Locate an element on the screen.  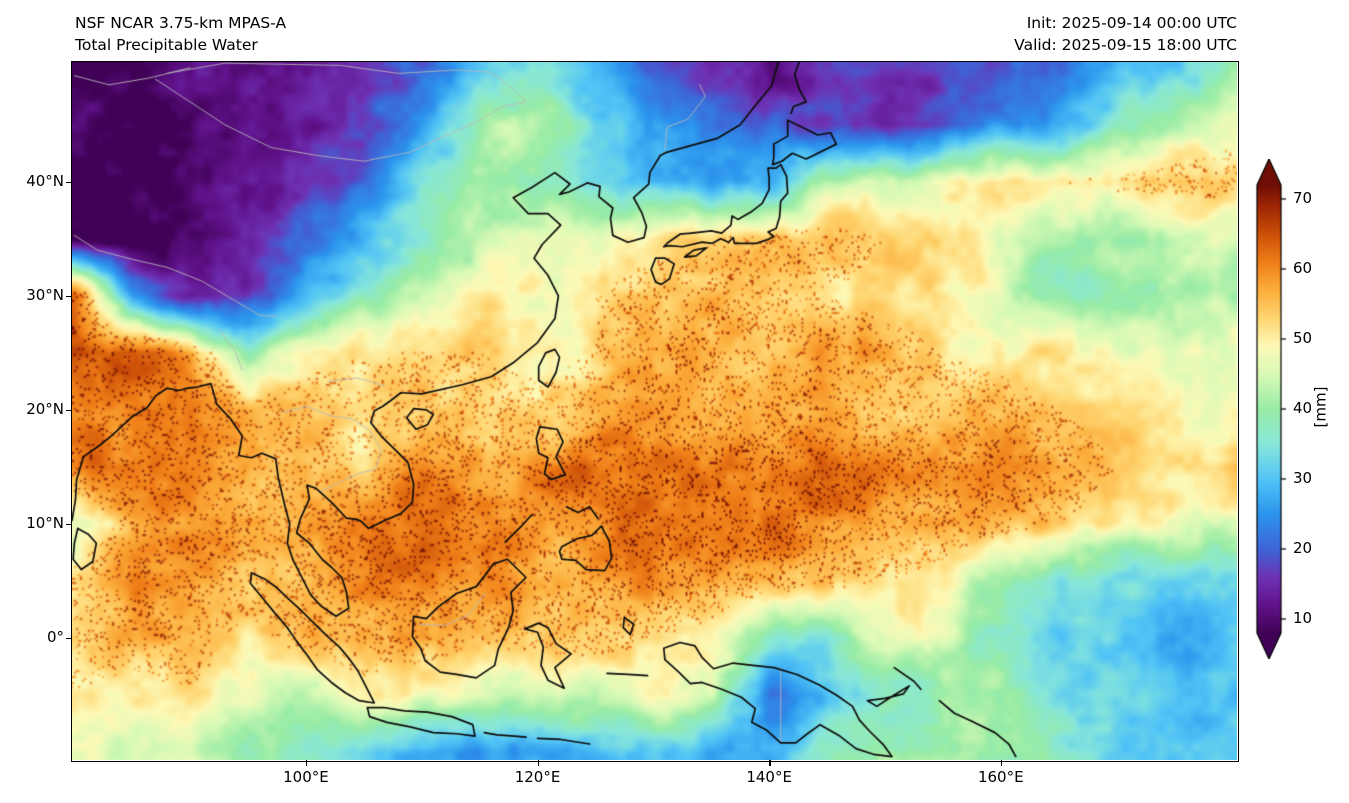
y-tick-label: 10°N is located at coordinates (45, 522).